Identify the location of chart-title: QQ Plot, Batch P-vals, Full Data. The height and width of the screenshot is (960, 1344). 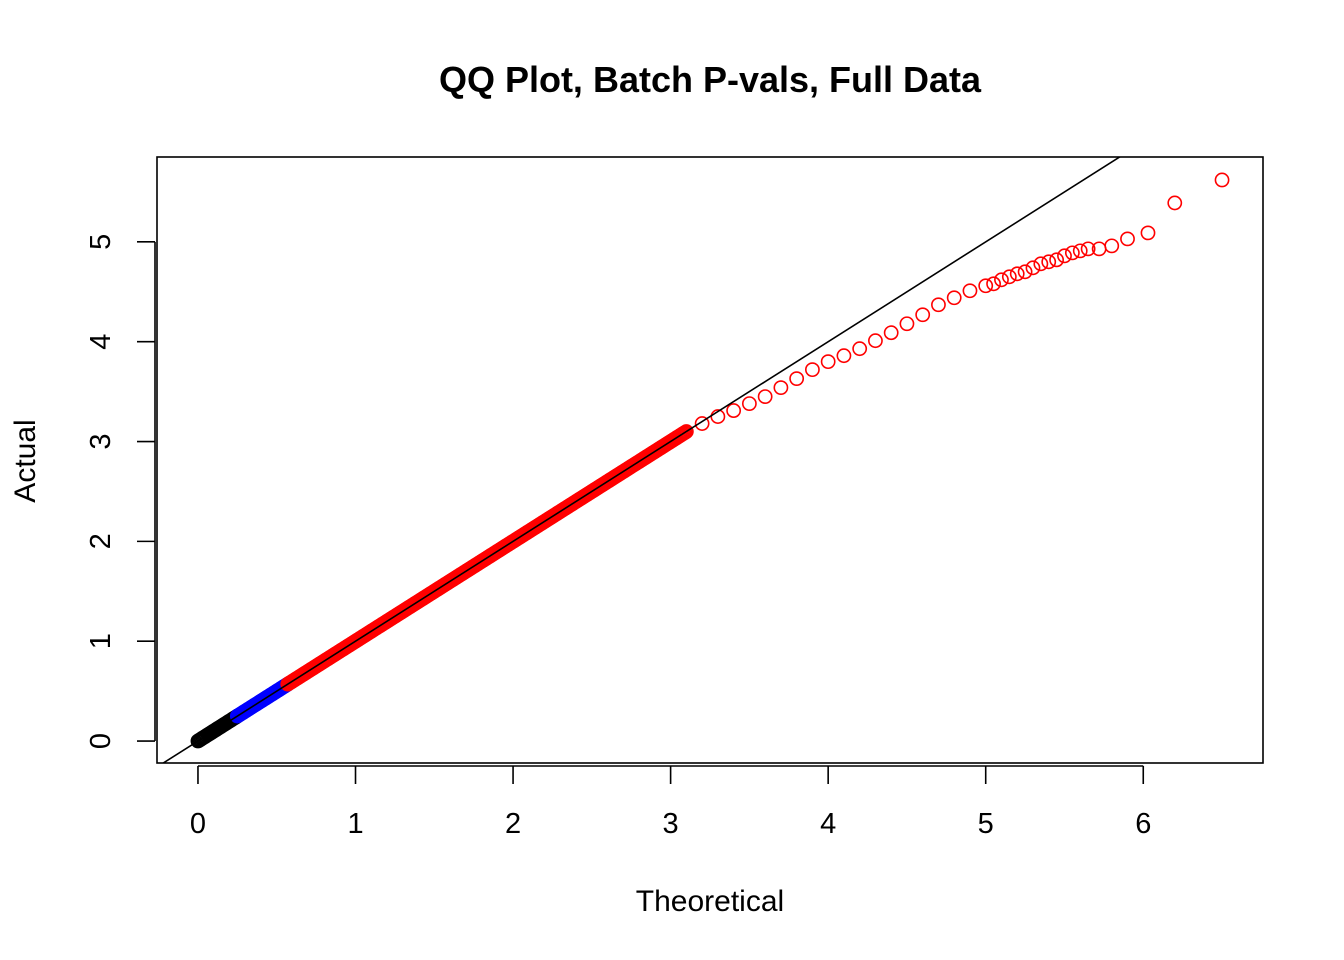
(710, 79).